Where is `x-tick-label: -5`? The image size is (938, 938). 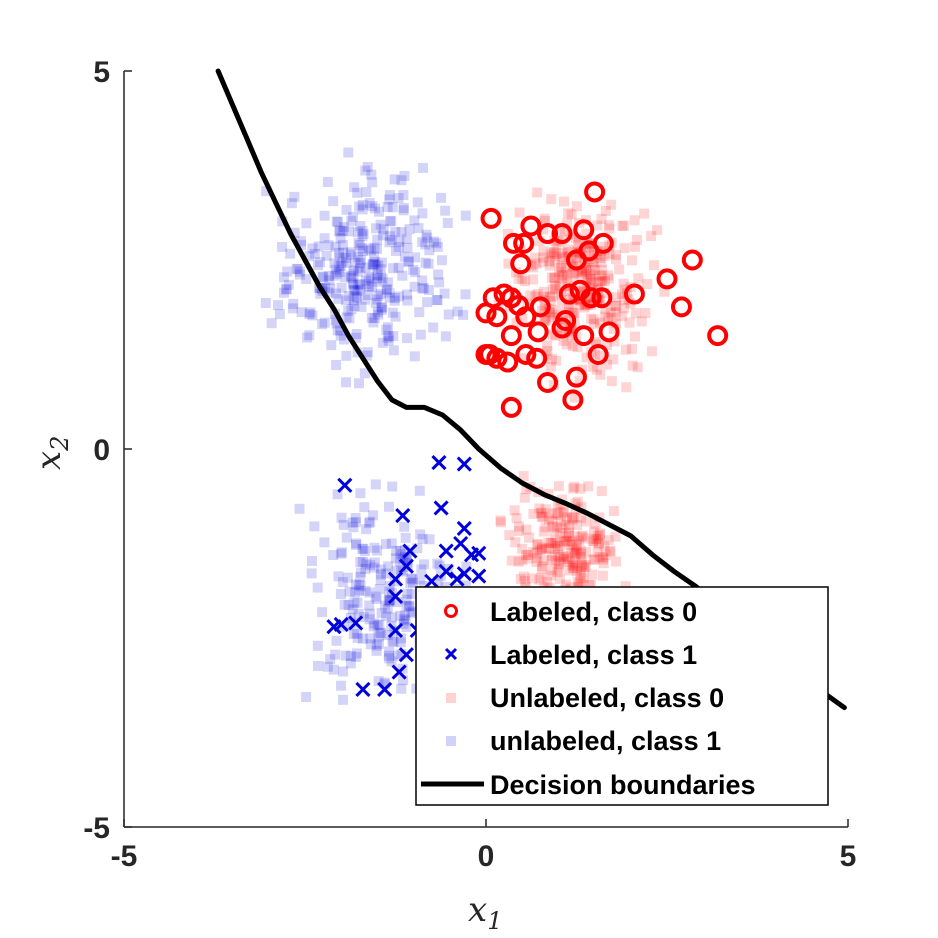
x-tick-label: -5 is located at coordinates (124, 856).